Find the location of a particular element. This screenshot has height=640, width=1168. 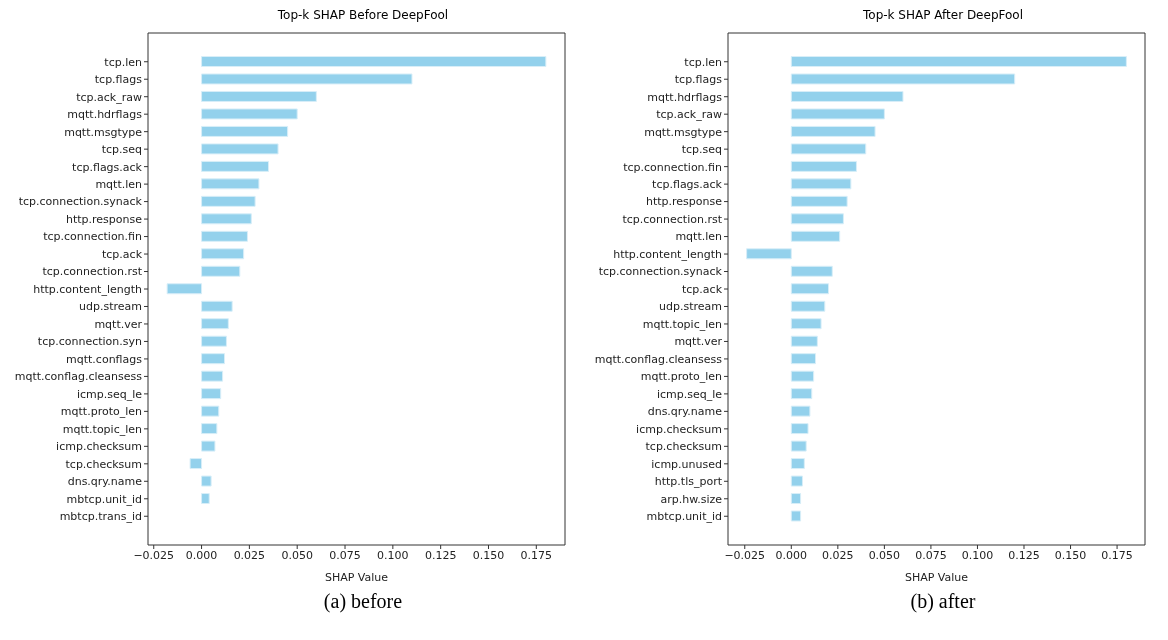

y-tick-label: mqtt.hdrflags is located at coordinates (685, 97).